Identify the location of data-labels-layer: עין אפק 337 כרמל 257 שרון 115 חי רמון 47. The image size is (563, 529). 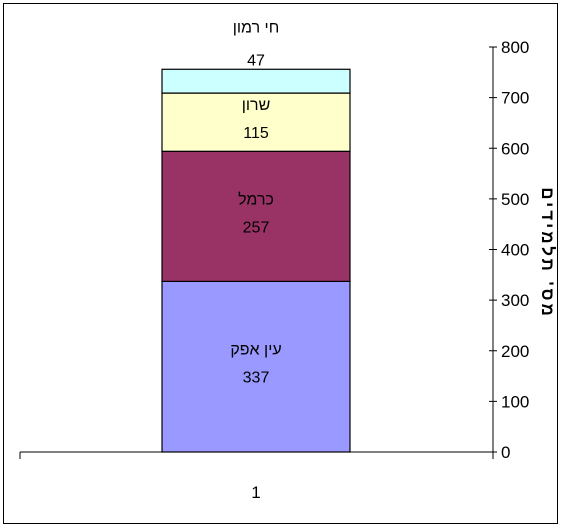
(255, 202).